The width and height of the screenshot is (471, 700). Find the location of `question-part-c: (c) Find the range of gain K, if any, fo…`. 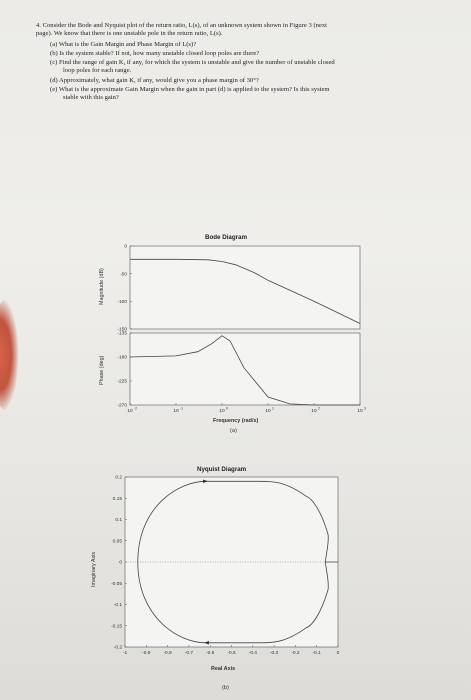

question-part-c: (c) Find the range of gain K, if any, fo… is located at coordinates (192, 62).